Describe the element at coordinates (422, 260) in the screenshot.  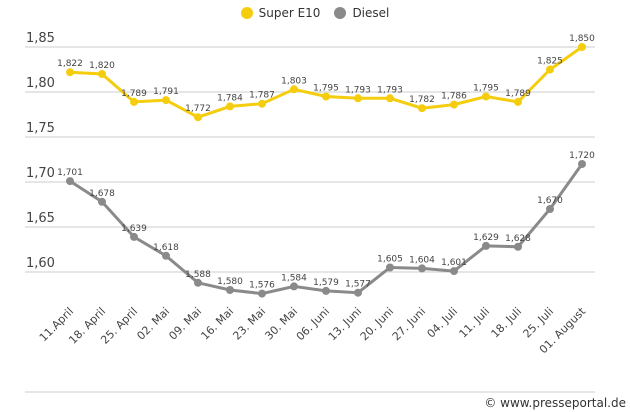
I see `data-label: 1,604` at that location.